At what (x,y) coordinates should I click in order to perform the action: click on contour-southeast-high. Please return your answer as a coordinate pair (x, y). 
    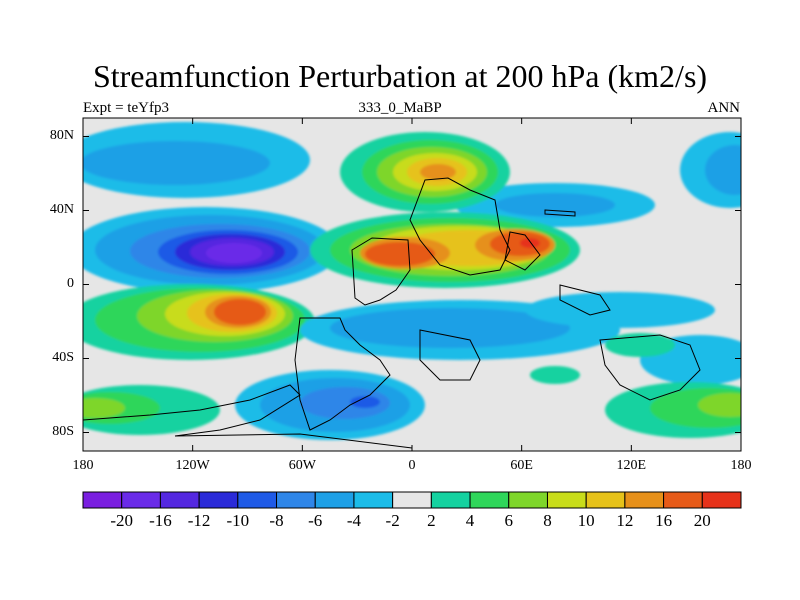
    Looking at the image, I should click on (673, 410).